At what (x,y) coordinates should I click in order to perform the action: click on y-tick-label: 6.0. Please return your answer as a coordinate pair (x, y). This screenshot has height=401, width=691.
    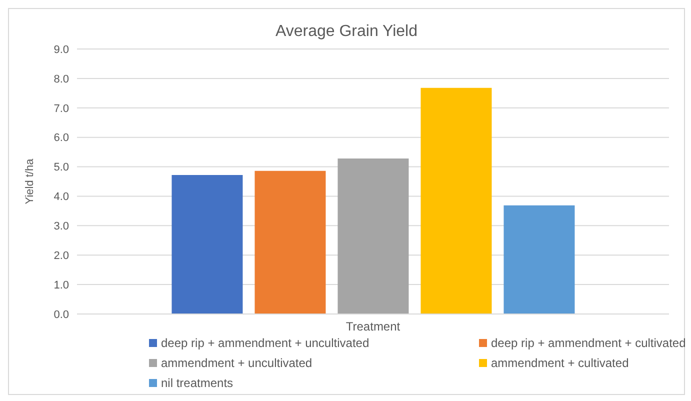
    Looking at the image, I should click on (61, 138).